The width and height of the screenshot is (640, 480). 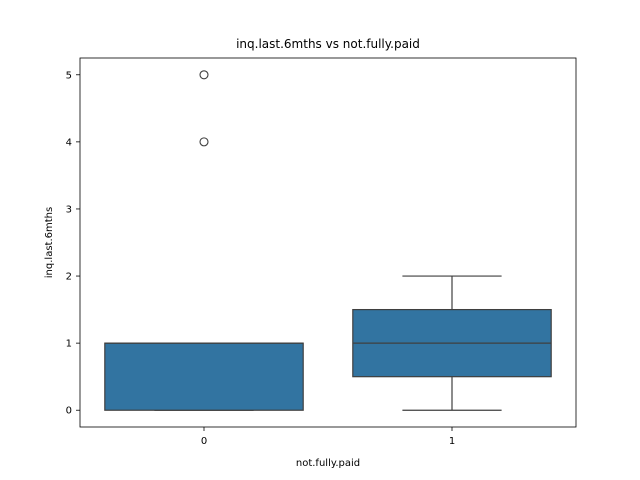 I want to click on y-tick-label: 1, so click(x=69, y=344).